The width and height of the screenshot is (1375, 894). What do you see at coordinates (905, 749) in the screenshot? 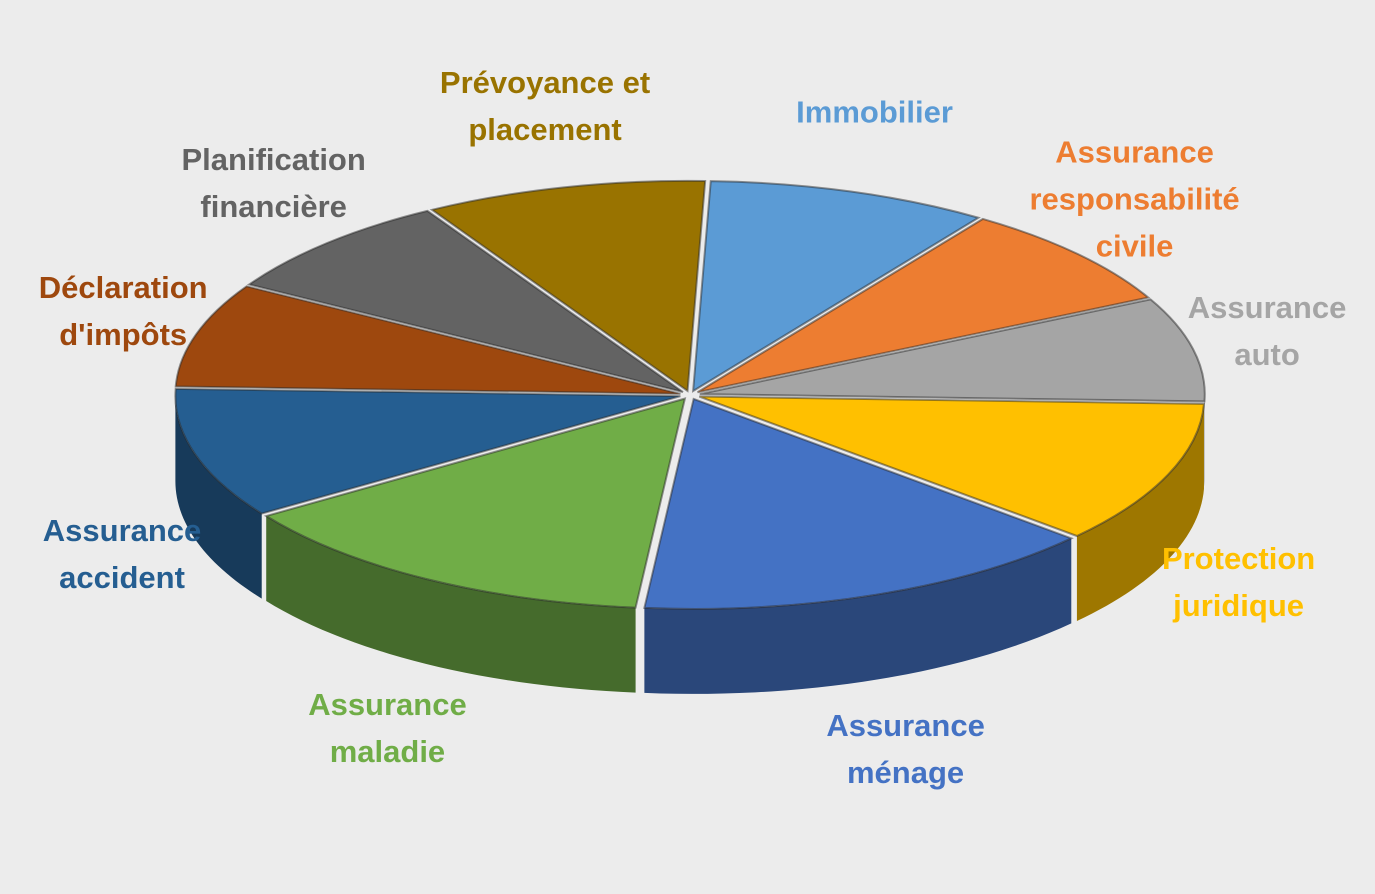
I see `slice-label: Assurance ménage` at bounding box center [905, 749].